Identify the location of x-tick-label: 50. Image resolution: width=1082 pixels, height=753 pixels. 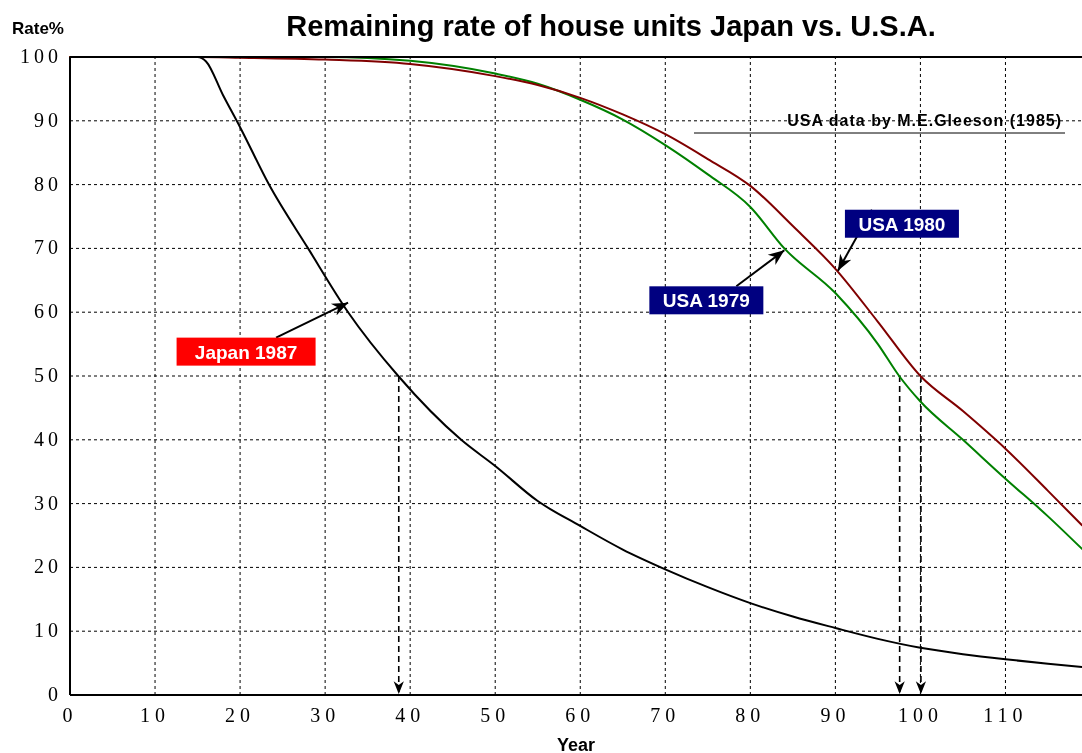
(495, 715).